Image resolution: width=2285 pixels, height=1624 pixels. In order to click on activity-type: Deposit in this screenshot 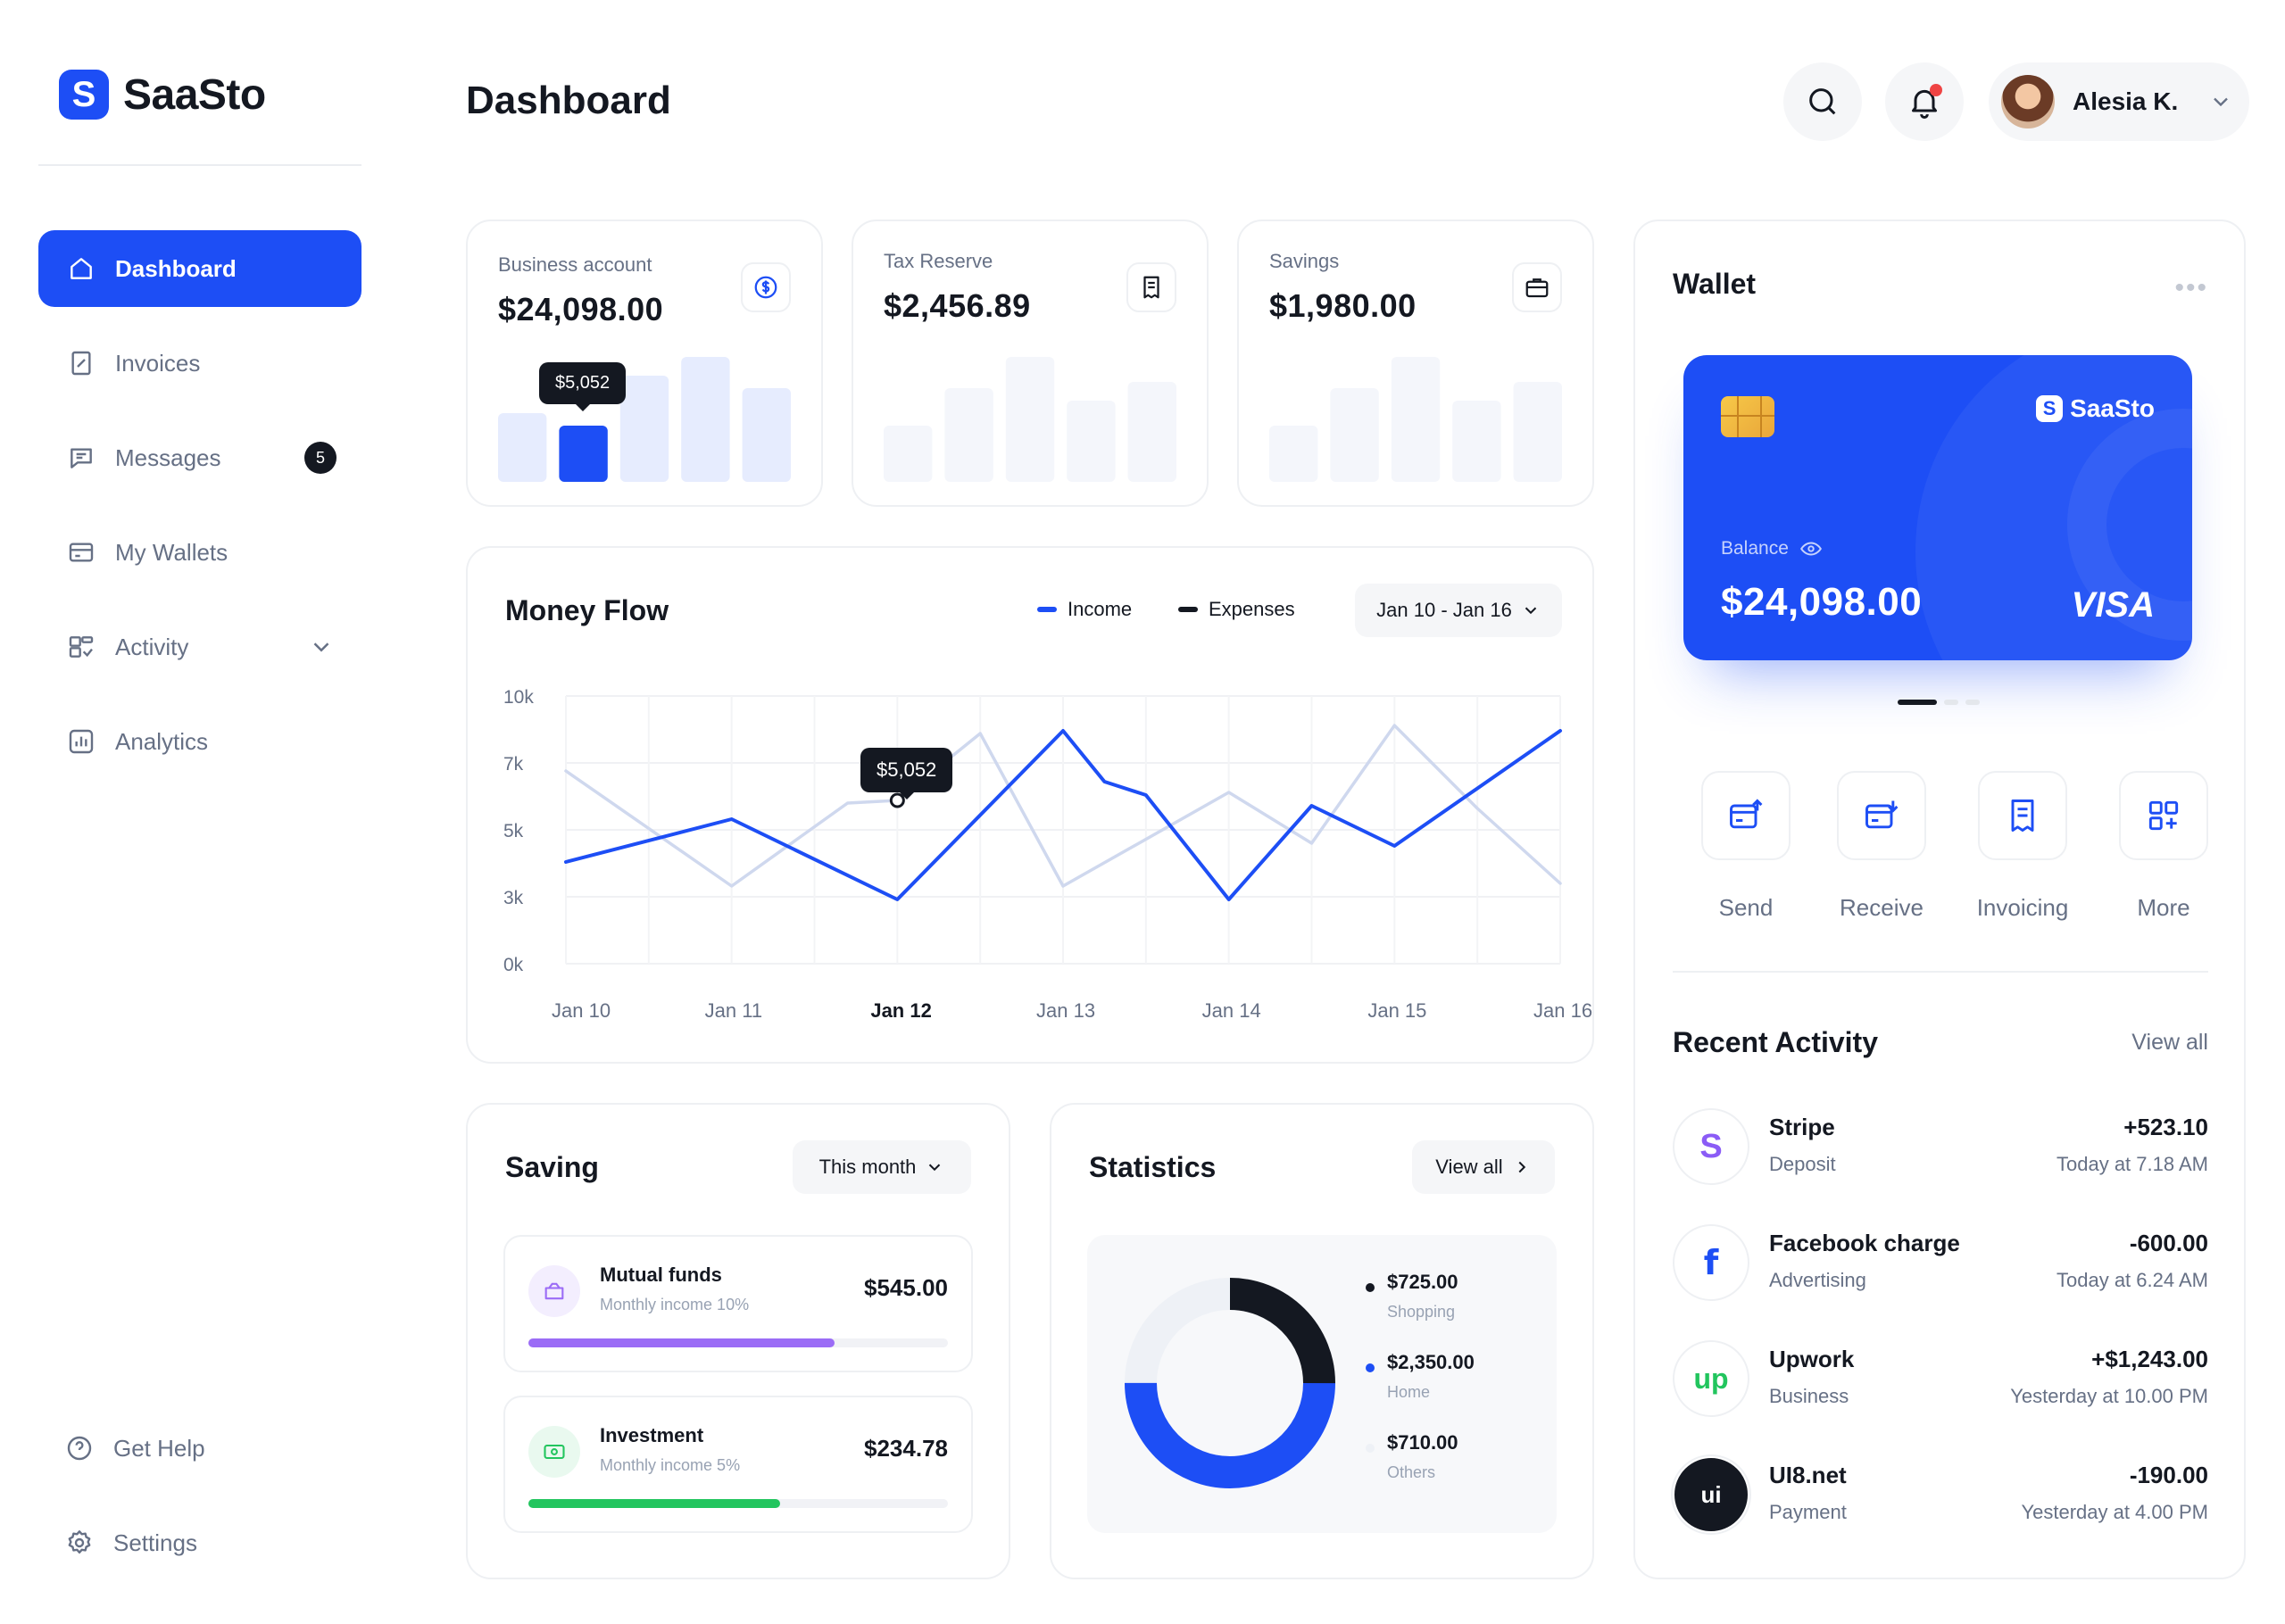, I will do `click(1802, 1164)`.